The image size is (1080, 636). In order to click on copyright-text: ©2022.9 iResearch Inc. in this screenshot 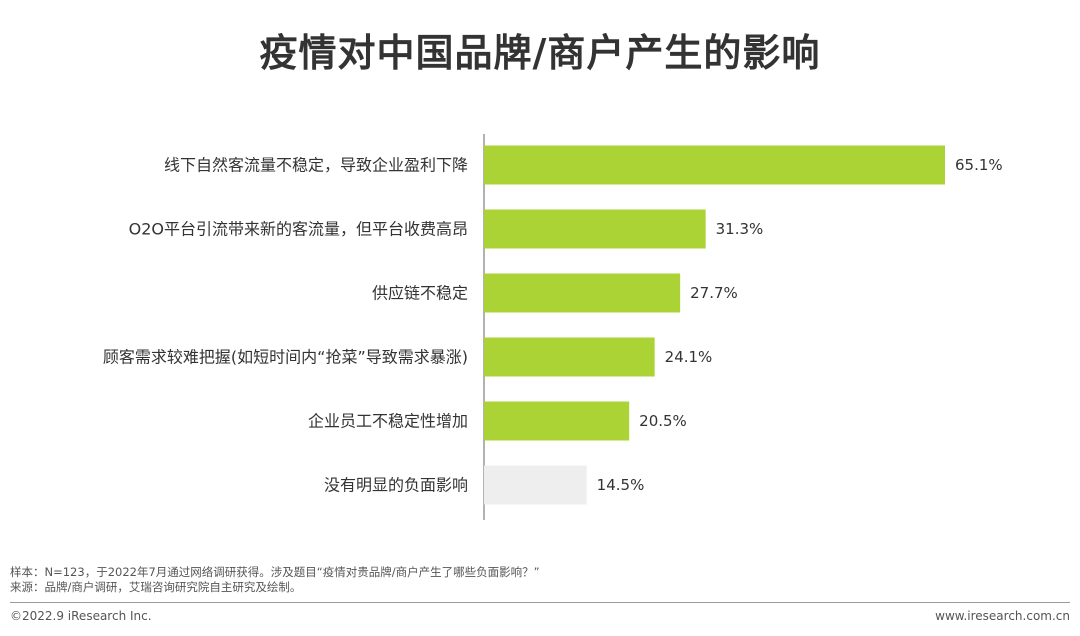, I will do `click(81, 616)`.